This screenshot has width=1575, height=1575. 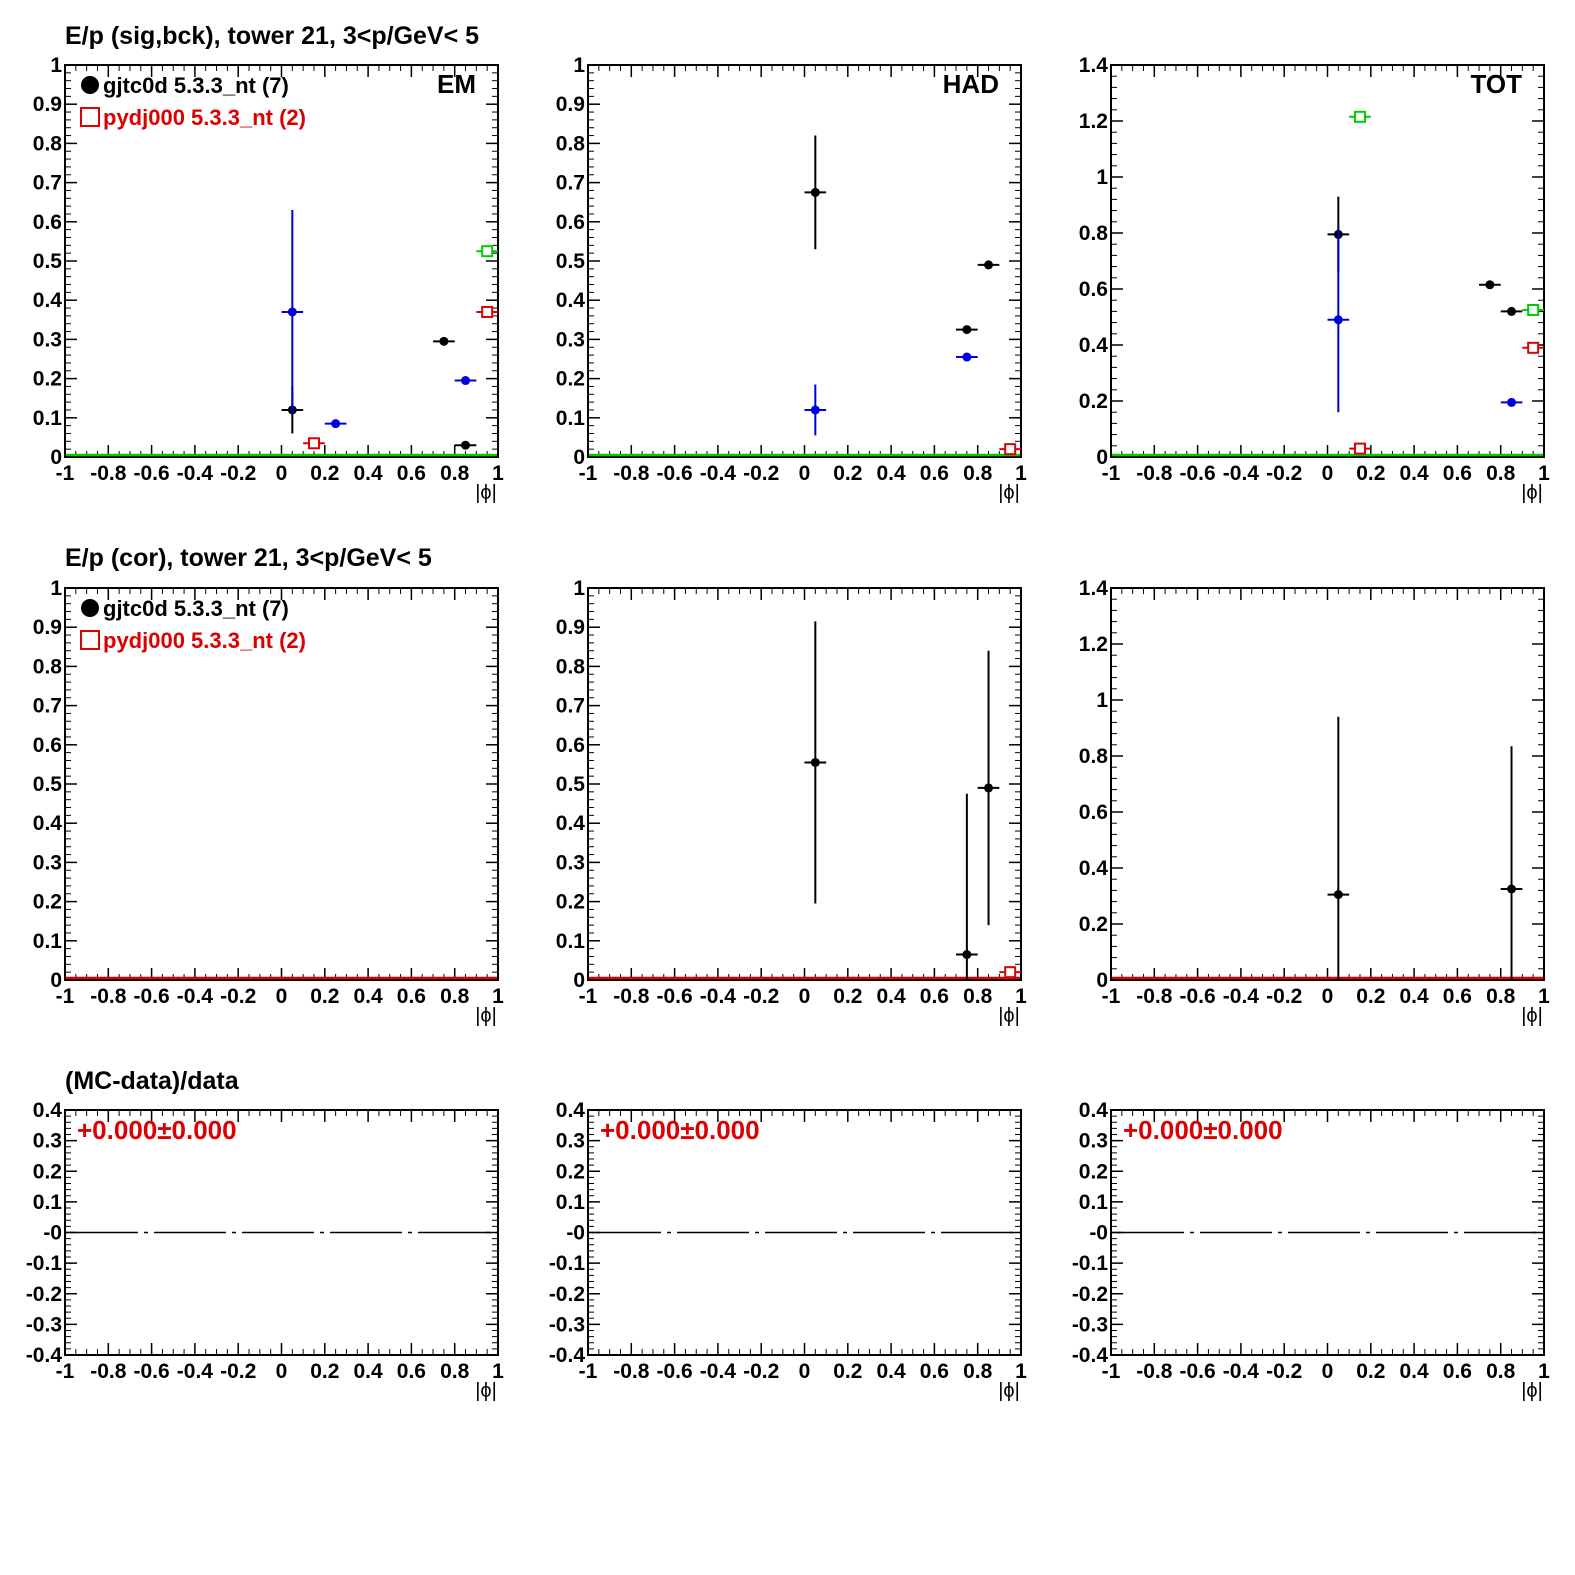 I want to click on row-title-cor: E/p (cor), tower 21, 3<p/GeV< 5, so click(x=248, y=558).